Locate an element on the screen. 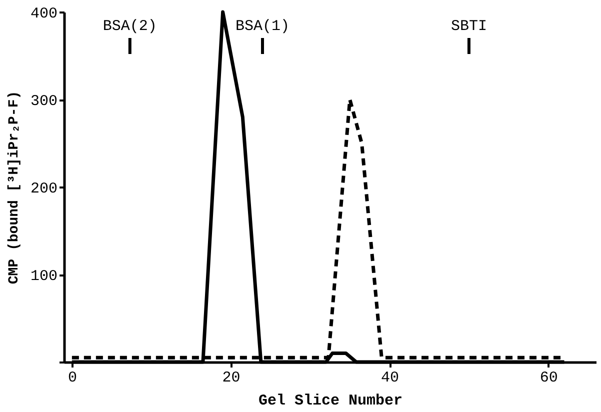 This screenshot has height=412, width=601. y-tick-label: 200 is located at coordinates (44, 189).